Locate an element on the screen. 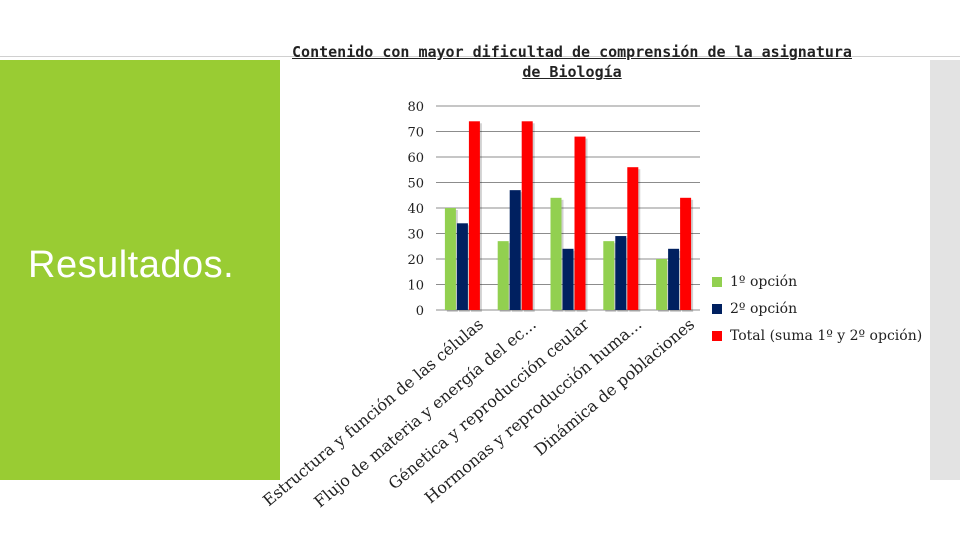 The height and width of the screenshot is (540, 960). legend-item: Total (suma 1º y 2º opción) is located at coordinates (817, 335).